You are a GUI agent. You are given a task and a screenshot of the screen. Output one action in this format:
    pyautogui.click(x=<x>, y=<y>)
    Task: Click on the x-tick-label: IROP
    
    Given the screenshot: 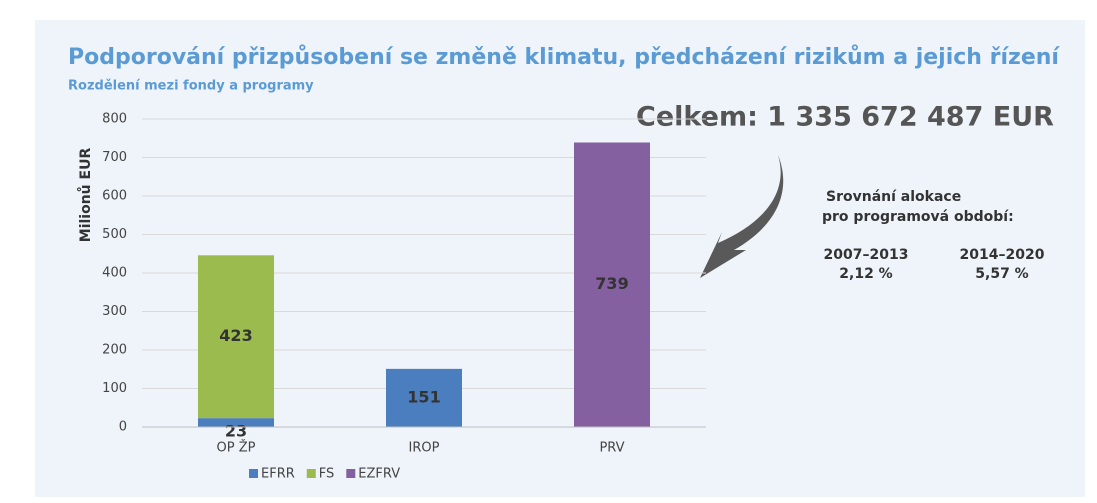 What is the action you would take?
    pyautogui.click(x=424, y=448)
    